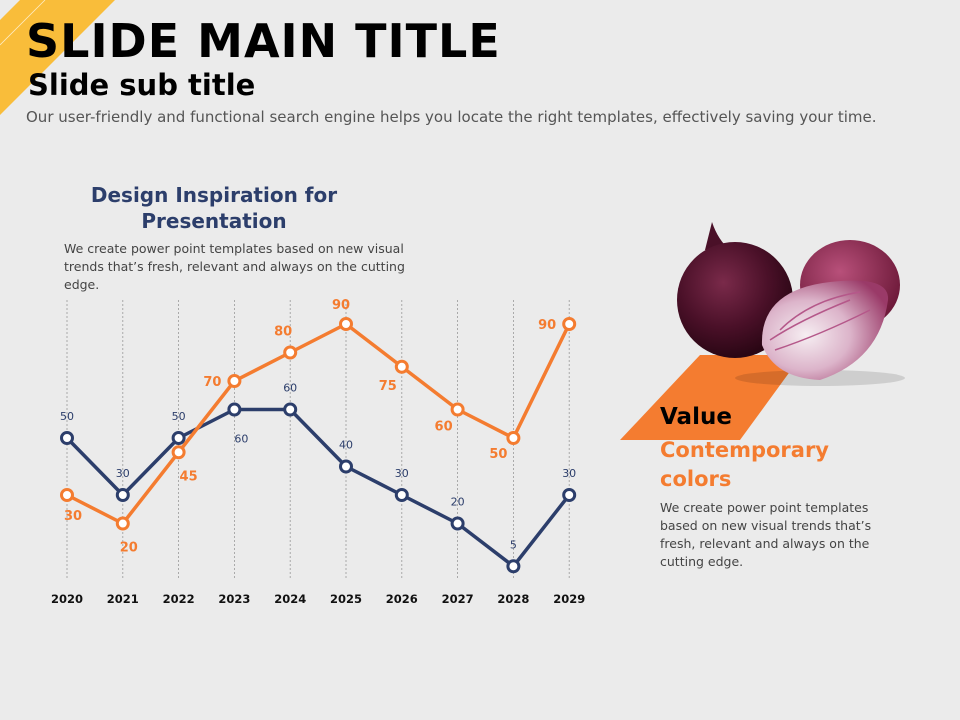  Describe the element at coordinates (57, 57) in the screenshot. I see `yellow-corner-stripe` at that location.